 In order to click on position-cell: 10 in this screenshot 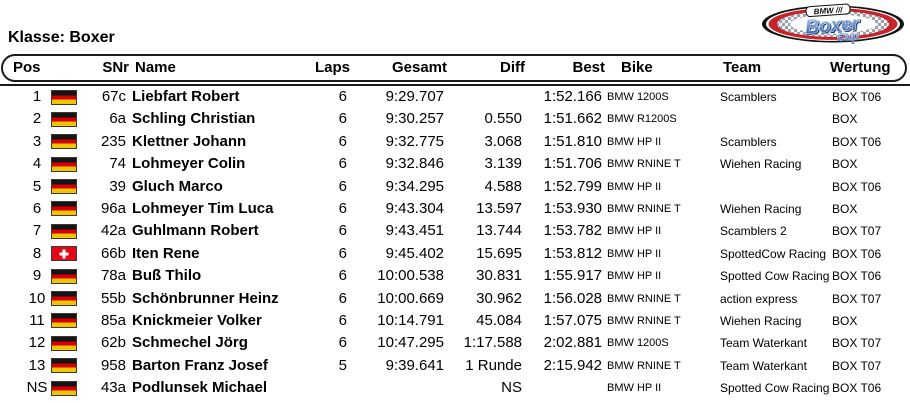, I will do `click(37, 298)`.